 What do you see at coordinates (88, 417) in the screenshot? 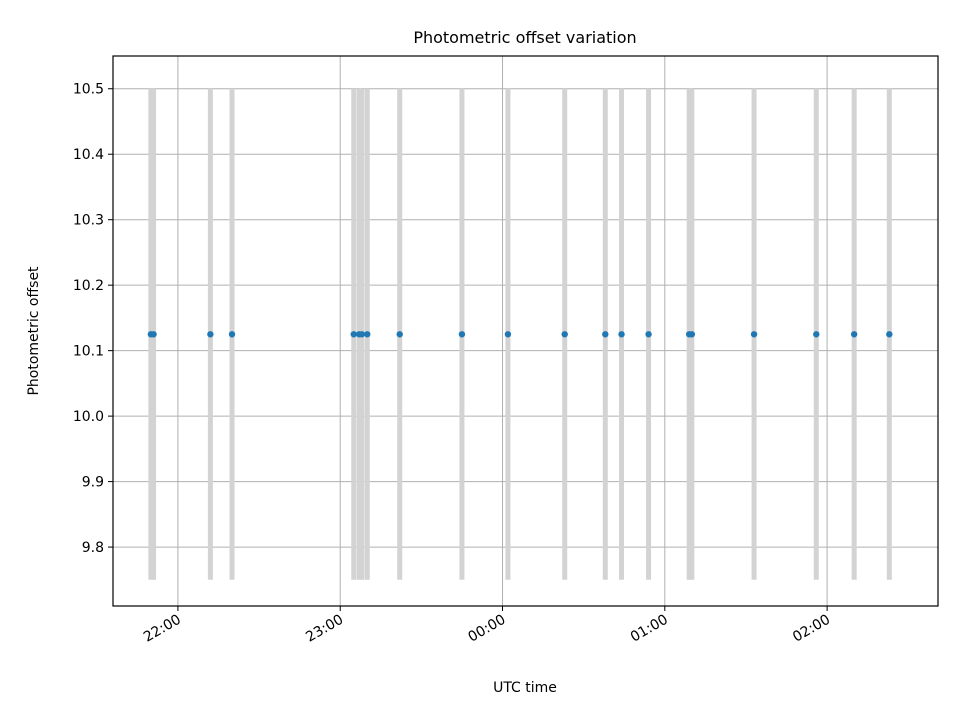
I see `y-tick-label: 10.0` at bounding box center [88, 417].